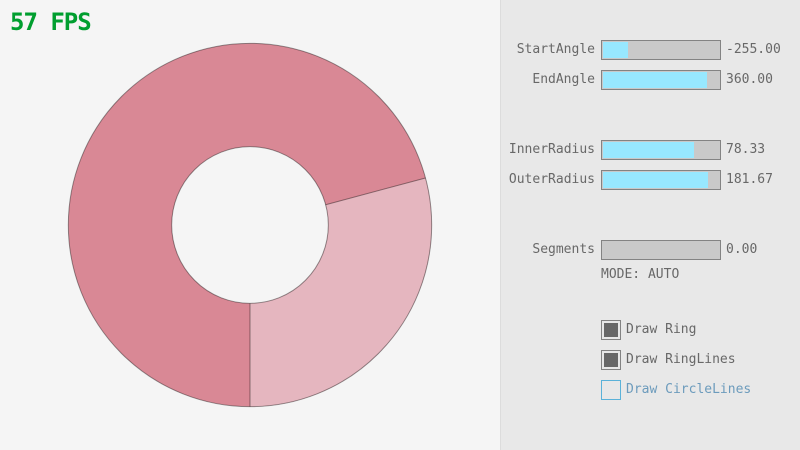 This screenshot has height=450, width=800. I want to click on inner-radius-value: 78.33, so click(746, 149).